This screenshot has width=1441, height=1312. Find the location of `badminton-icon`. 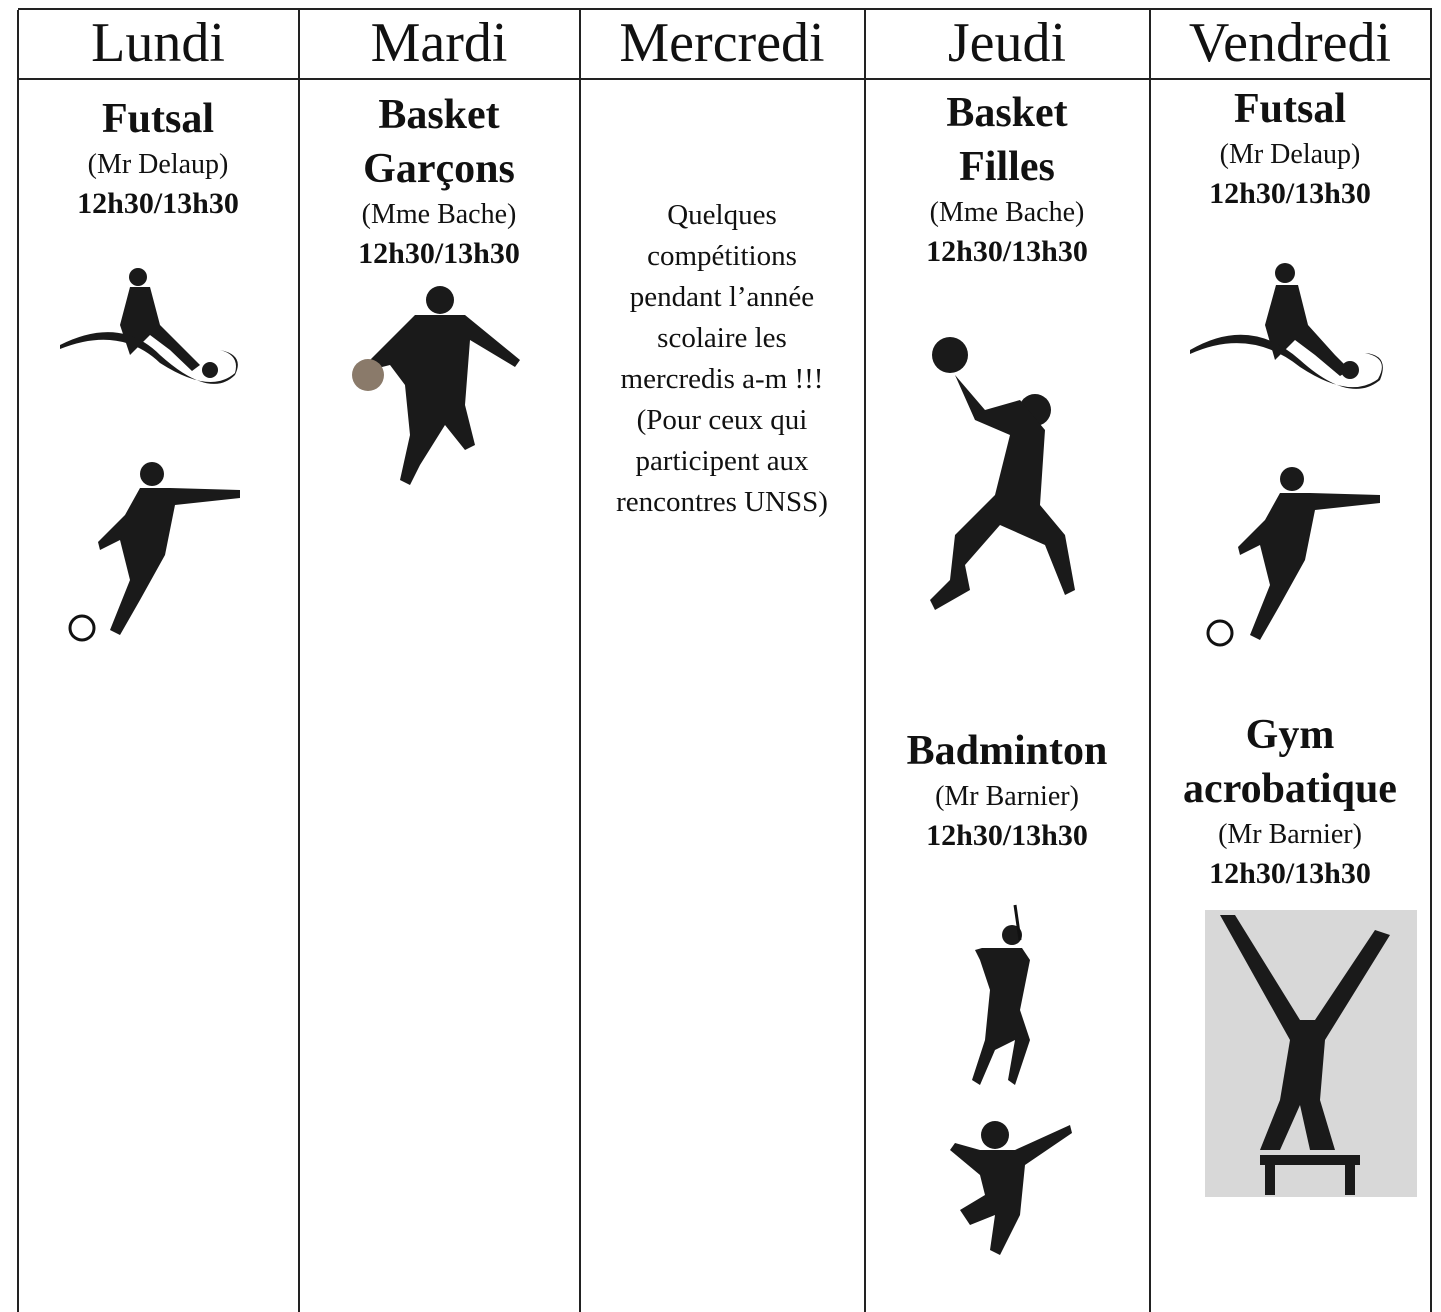

badminton-icon is located at coordinates (1001, 994).